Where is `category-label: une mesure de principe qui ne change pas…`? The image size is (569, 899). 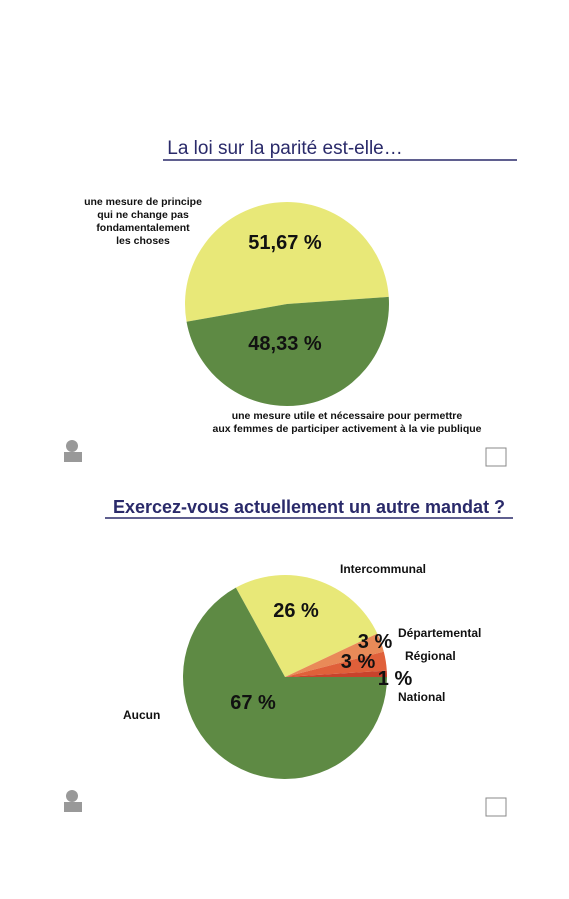
category-label: une mesure de principe qui ne change pas… is located at coordinates (143, 221).